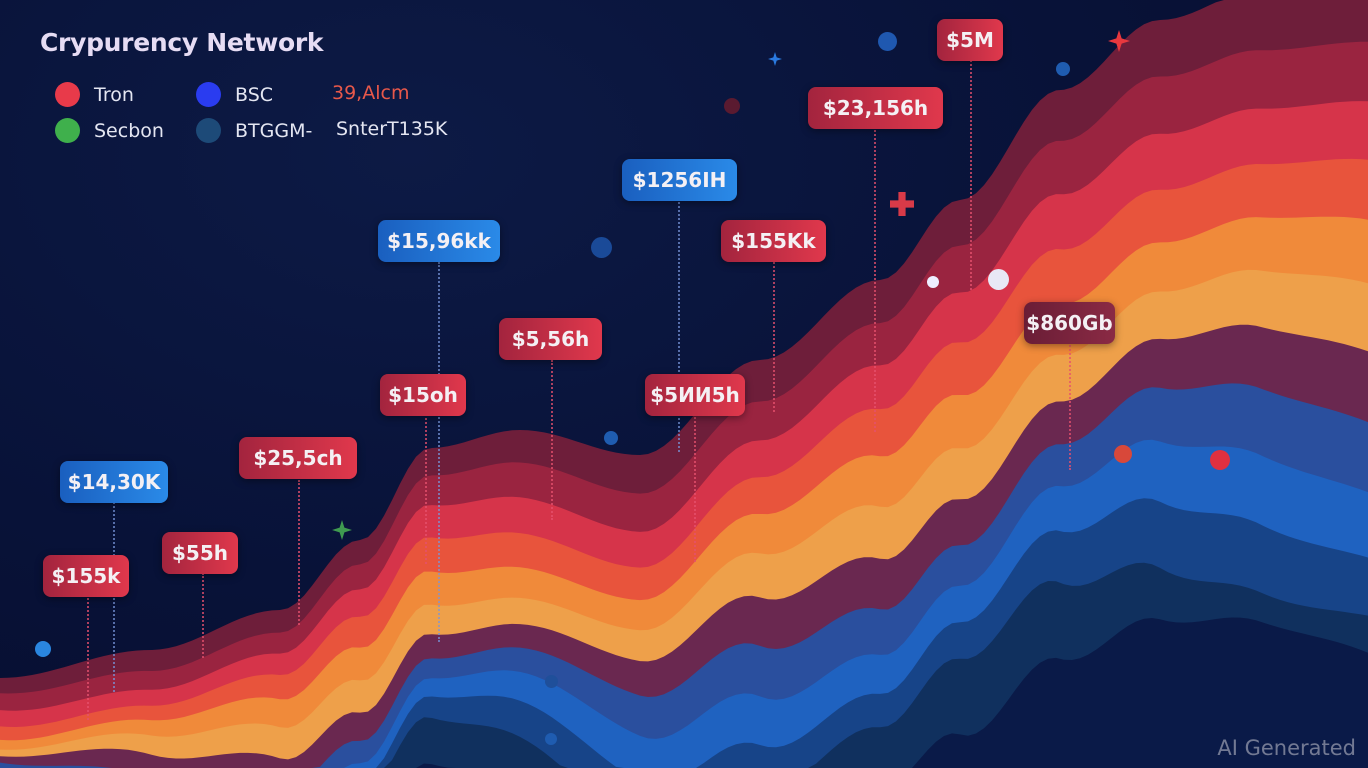 The width and height of the screenshot is (1368, 768). I want to click on legend-item-snter: SnterT135K, so click(391, 129).